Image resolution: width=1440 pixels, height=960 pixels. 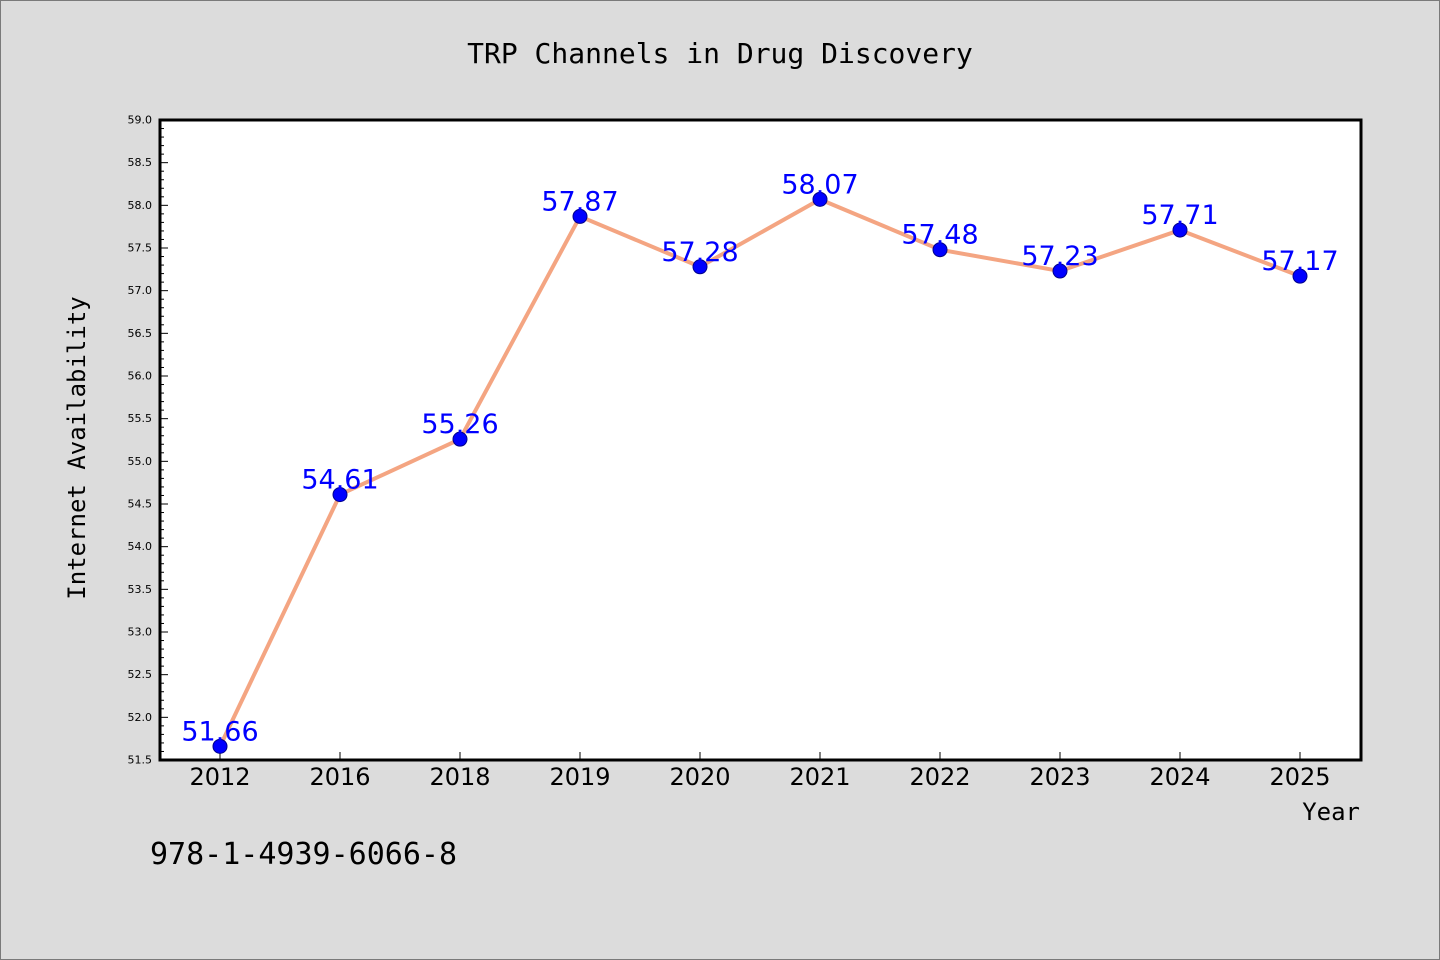 I want to click on y-tick-label: 57.5, so click(x=140, y=248).